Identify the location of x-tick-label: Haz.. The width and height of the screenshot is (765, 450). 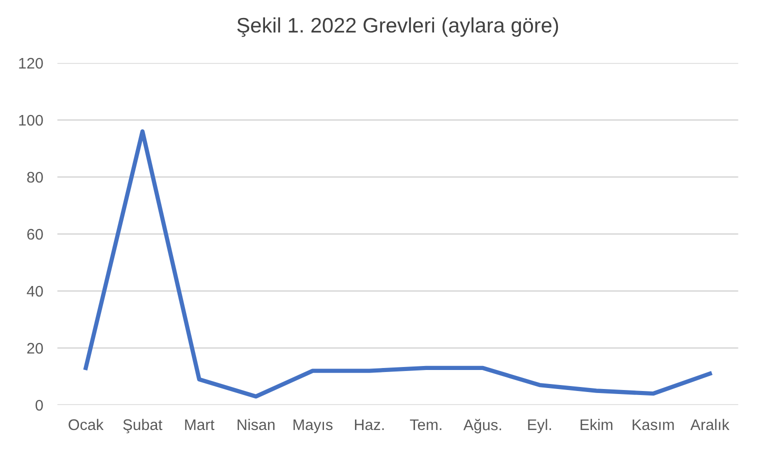
(369, 424).